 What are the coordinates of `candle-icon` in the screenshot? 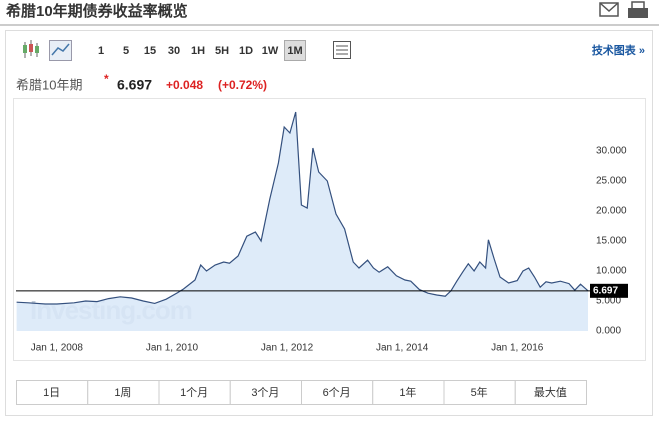 It's located at (31, 49).